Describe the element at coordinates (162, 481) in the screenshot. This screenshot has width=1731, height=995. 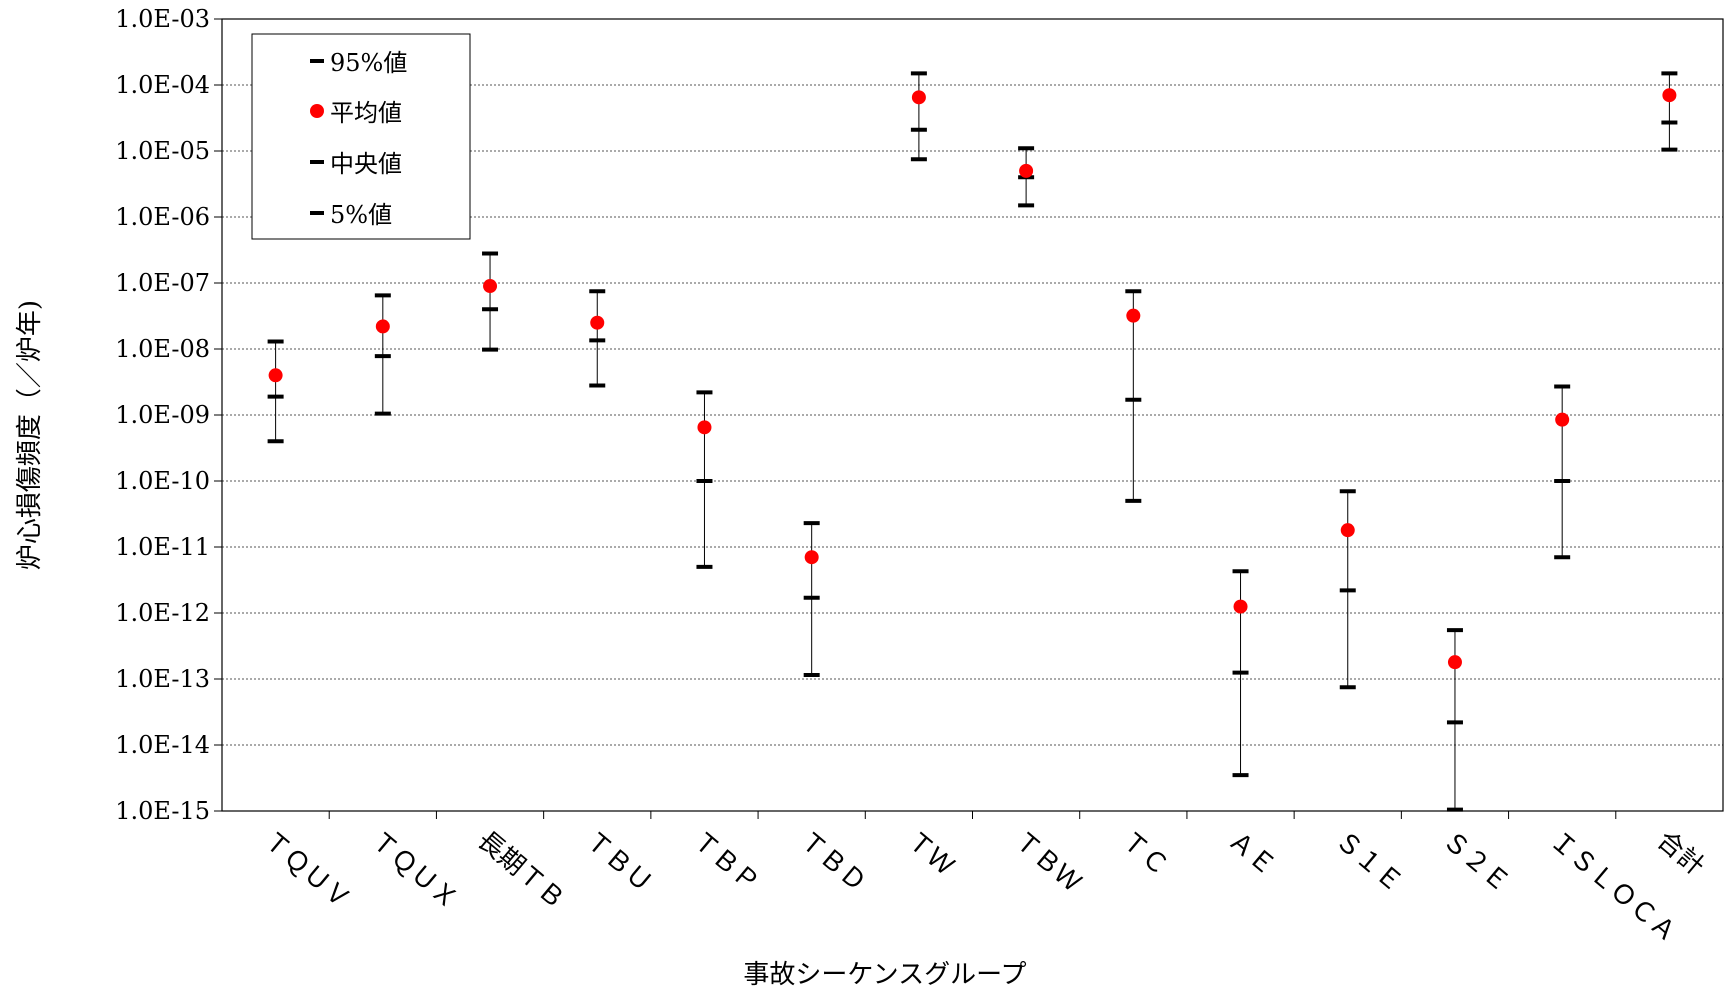
I see `y-tick-label: 1.0E-10` at that location.